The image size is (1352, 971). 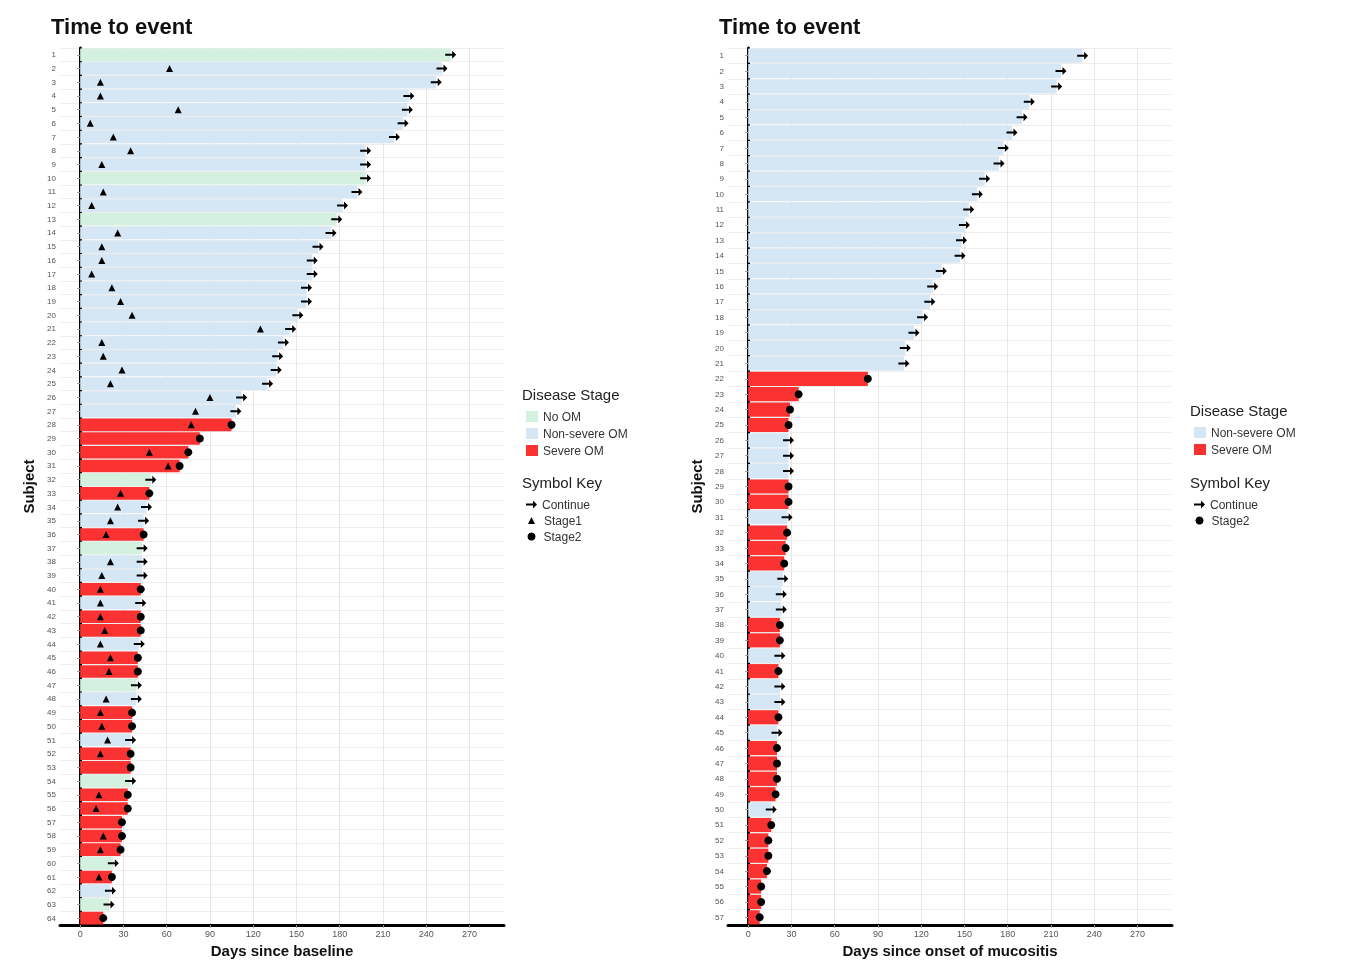 What do you see at coordinates (921, 933) in the screenshot?
I see `x-tick-label: 120` at bounding box center [921, 933].